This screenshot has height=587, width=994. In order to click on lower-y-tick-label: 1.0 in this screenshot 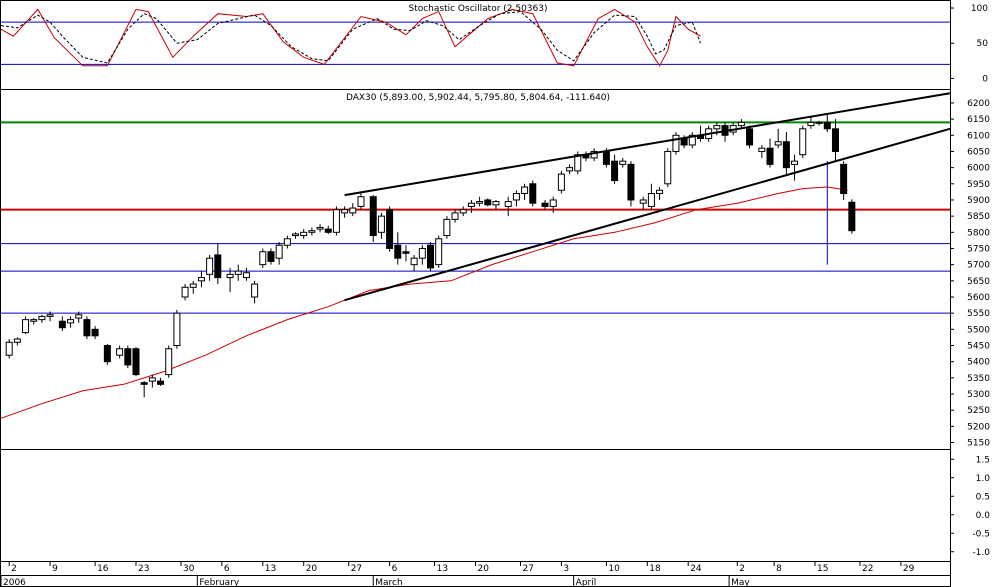, I will do `click(983, 479)`.